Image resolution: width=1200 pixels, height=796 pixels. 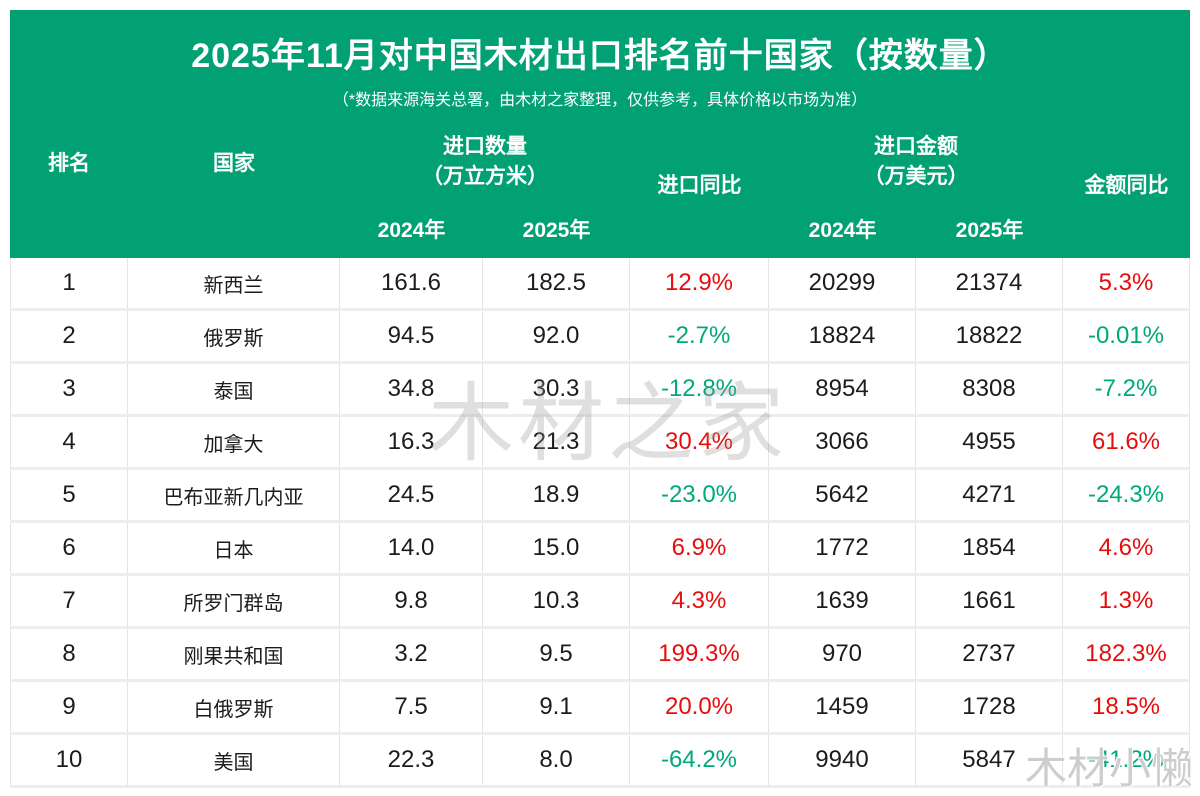 I want to click on table-row: 8 刚果共和国 3.2 9.5 199.3% 970 2737 182.3%, so click(x=600, y=655).